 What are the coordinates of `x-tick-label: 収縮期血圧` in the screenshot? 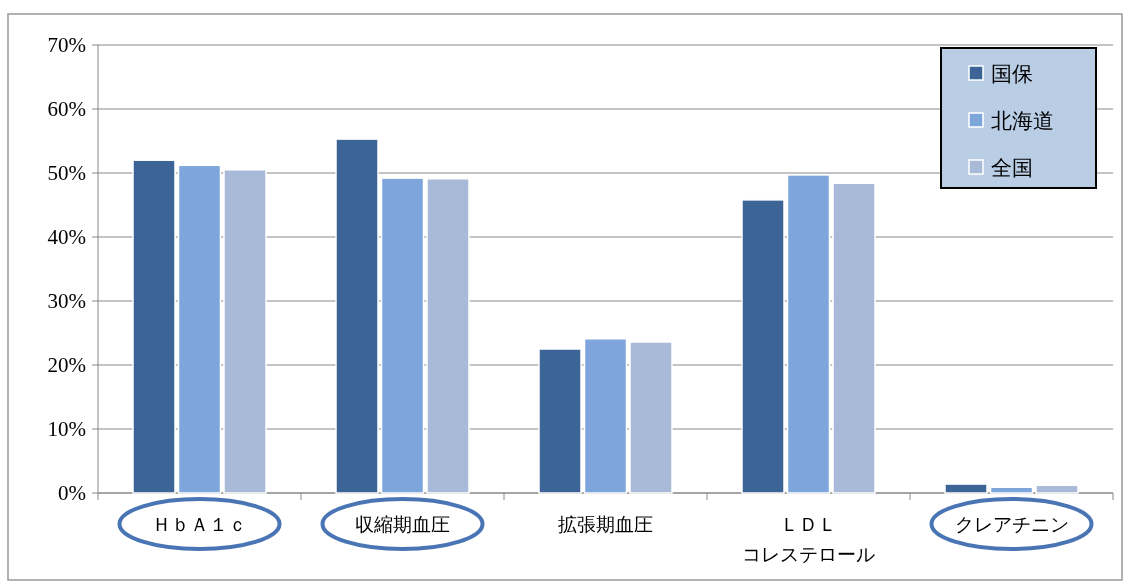 It's located at (402, 524).